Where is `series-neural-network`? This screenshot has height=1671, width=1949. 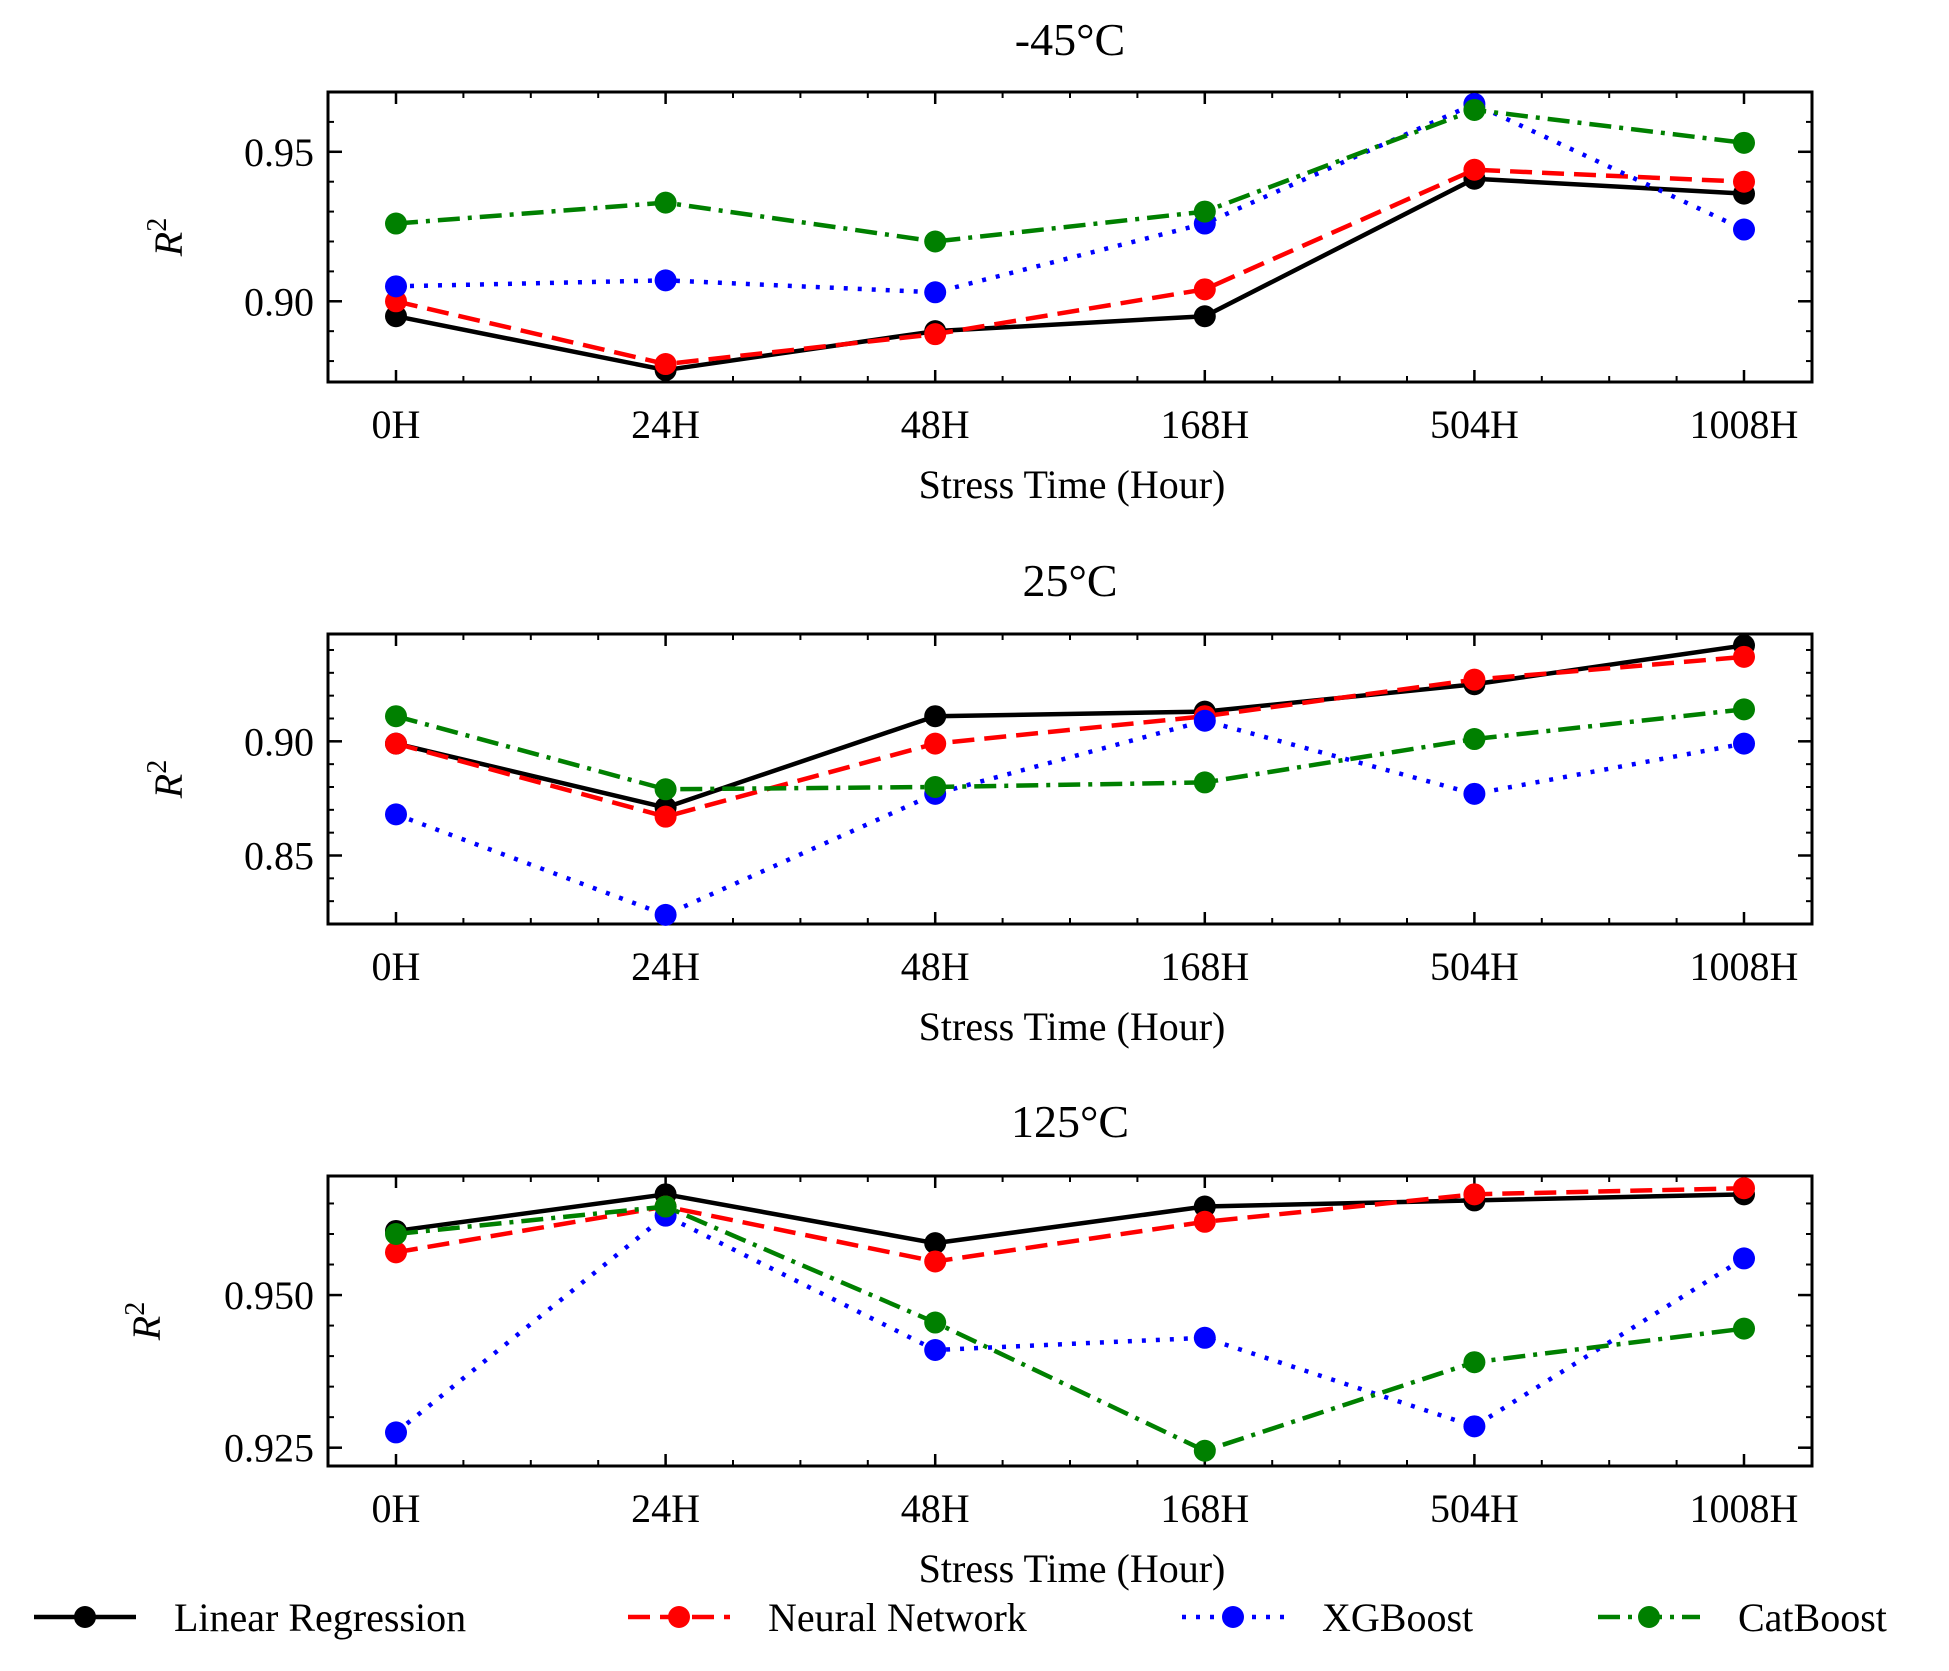
series-neural-network is located at coordinates (1070, 736).